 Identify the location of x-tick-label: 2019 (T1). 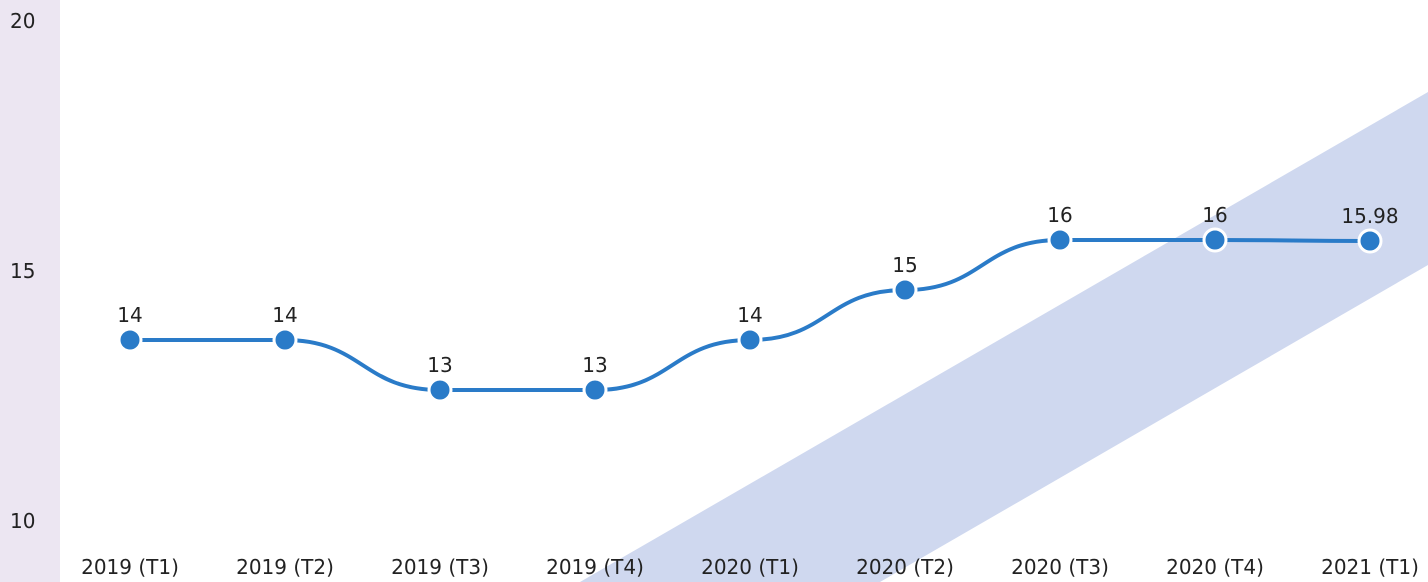
(130, 567).